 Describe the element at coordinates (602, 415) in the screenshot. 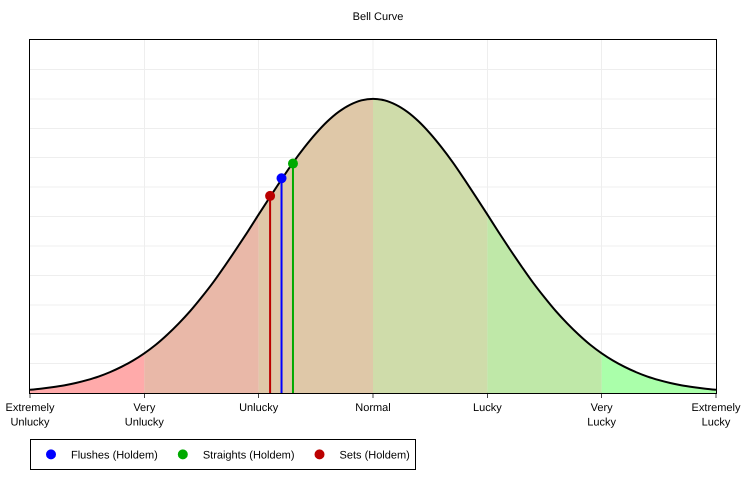

I see `x-tick-label: Very Lucky` at that location.